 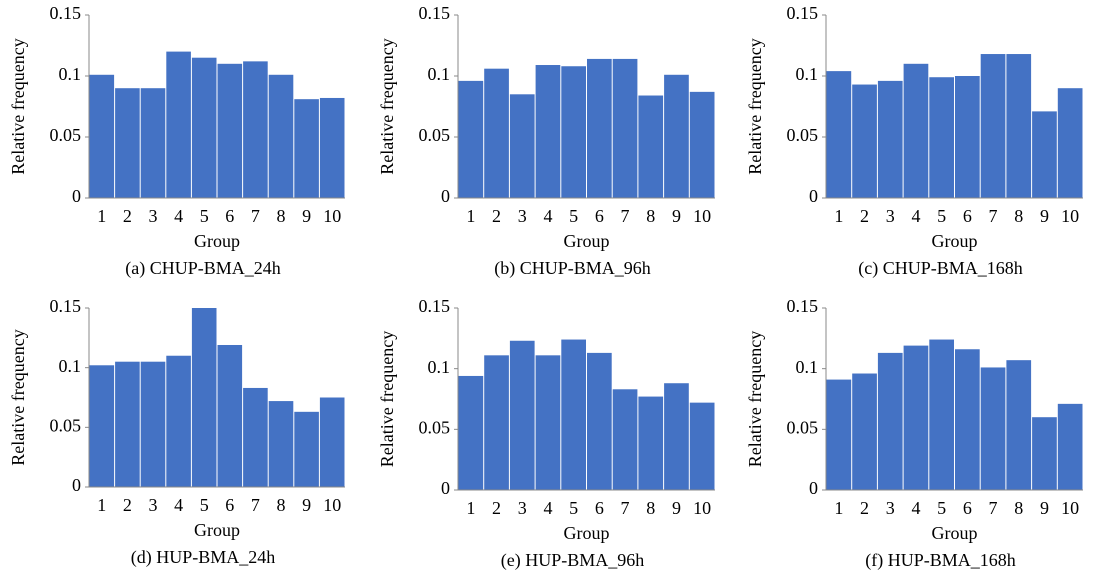 I want to click on chart-title: (d) HUP-BMA_24h, so click(x=203, y=557).